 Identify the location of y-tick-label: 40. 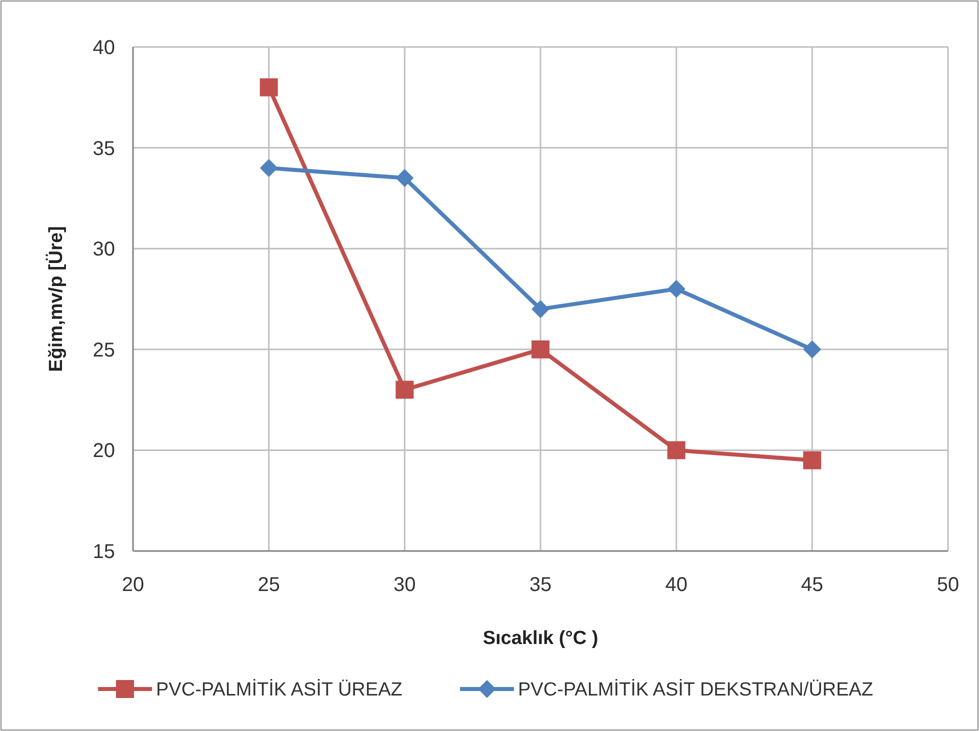
(103, 48).